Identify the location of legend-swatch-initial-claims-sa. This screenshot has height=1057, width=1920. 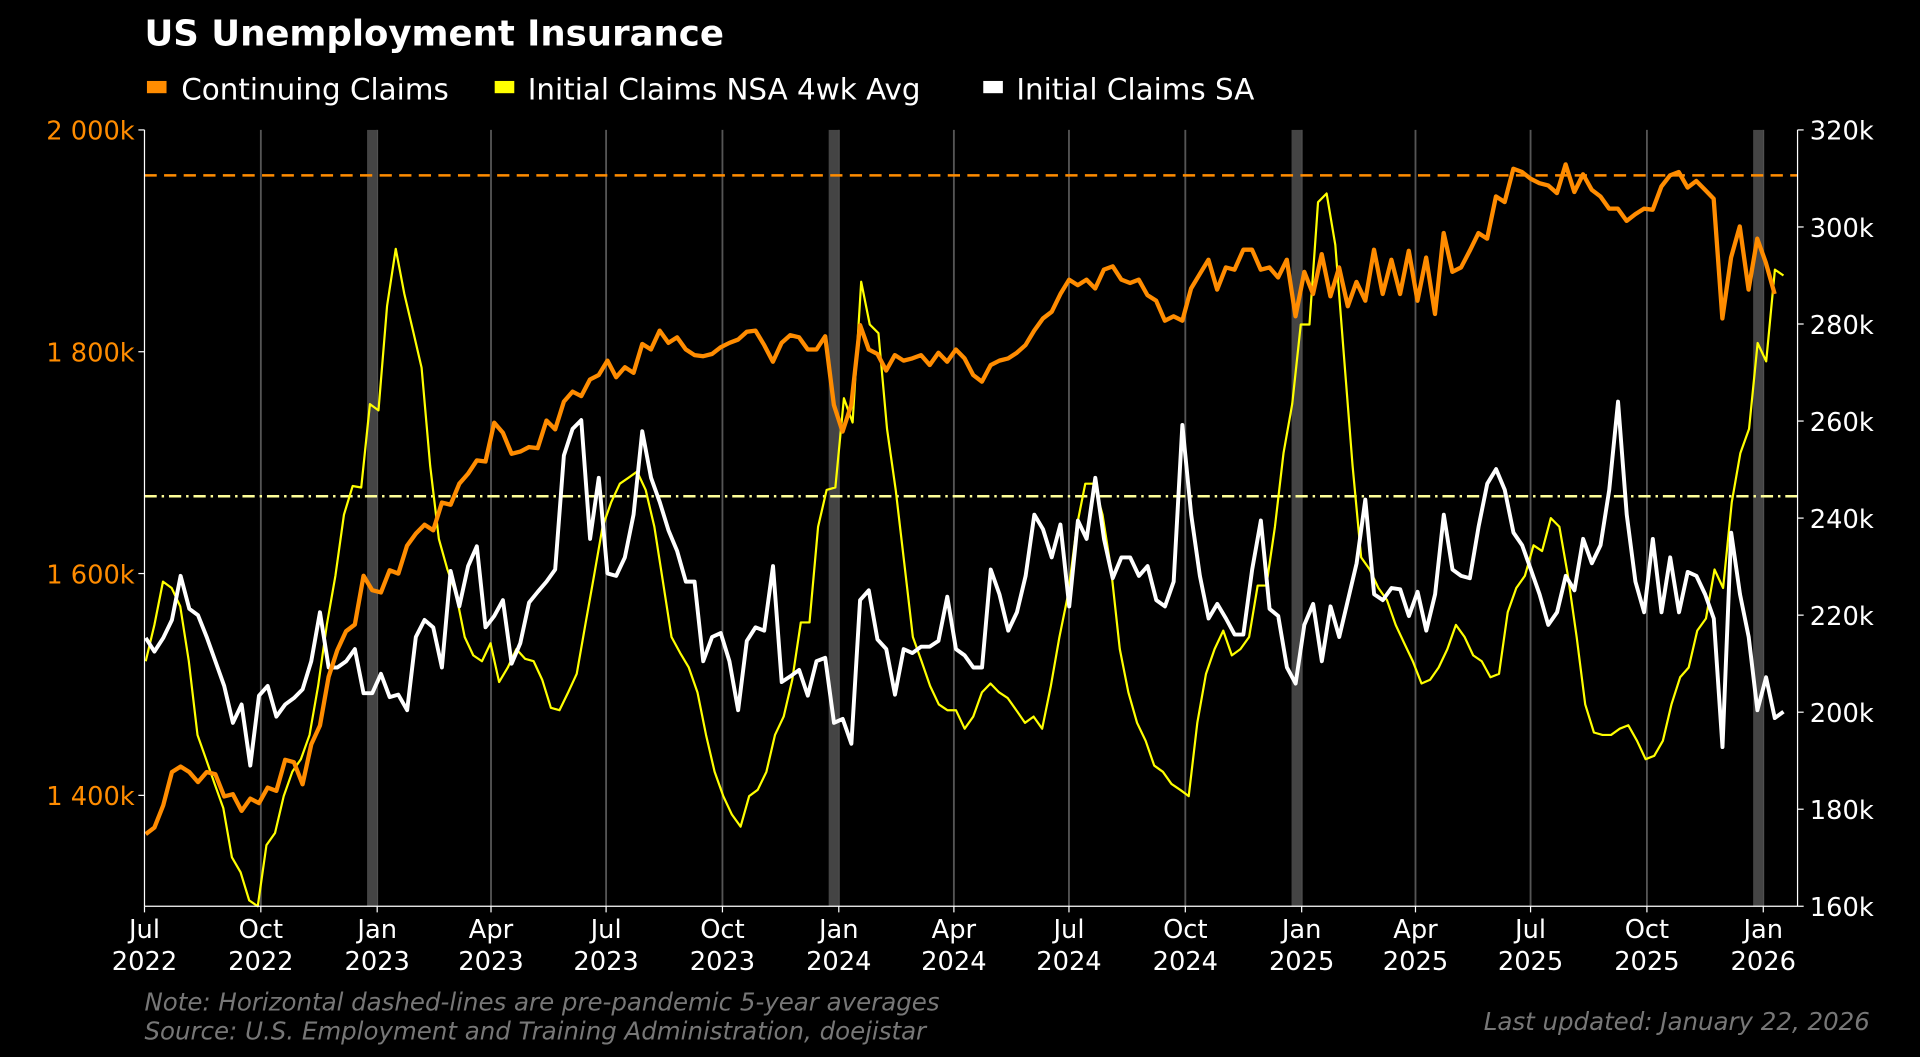
(993, 87).